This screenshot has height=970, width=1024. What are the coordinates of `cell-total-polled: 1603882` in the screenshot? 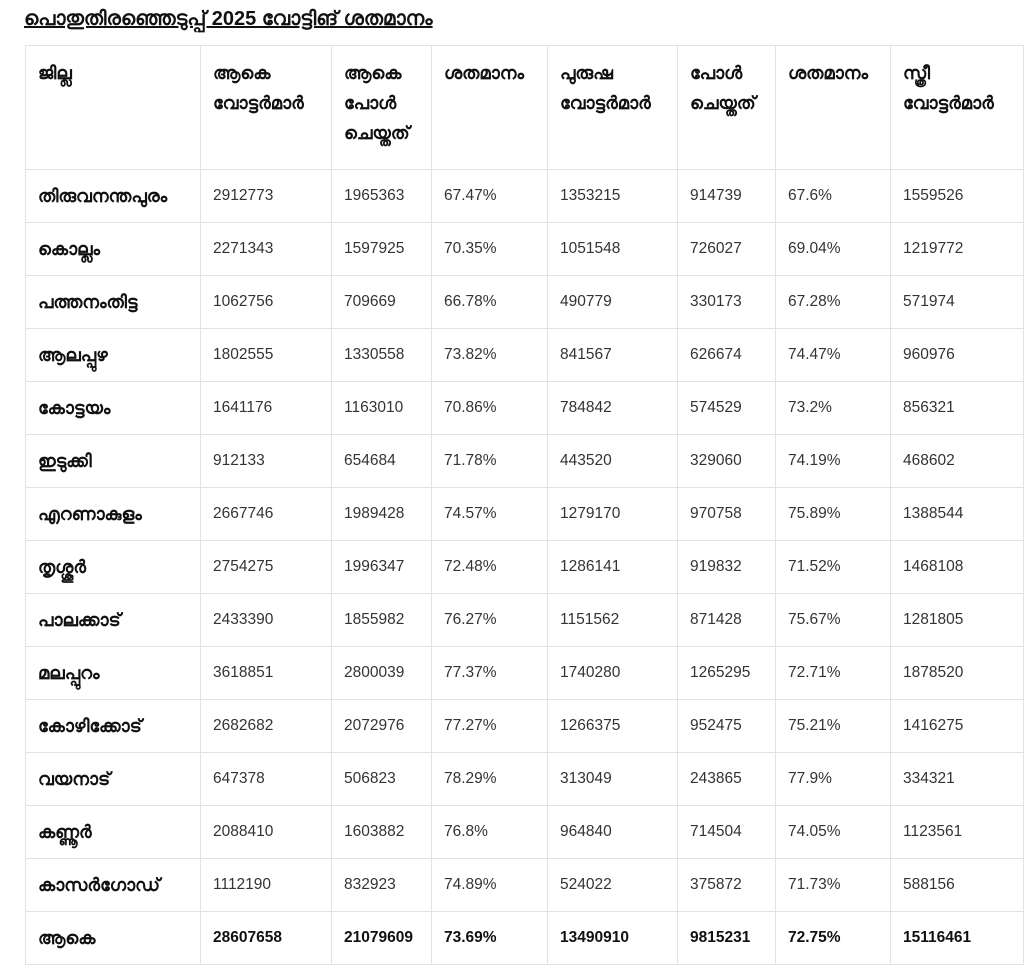 It's located at (381, 832).